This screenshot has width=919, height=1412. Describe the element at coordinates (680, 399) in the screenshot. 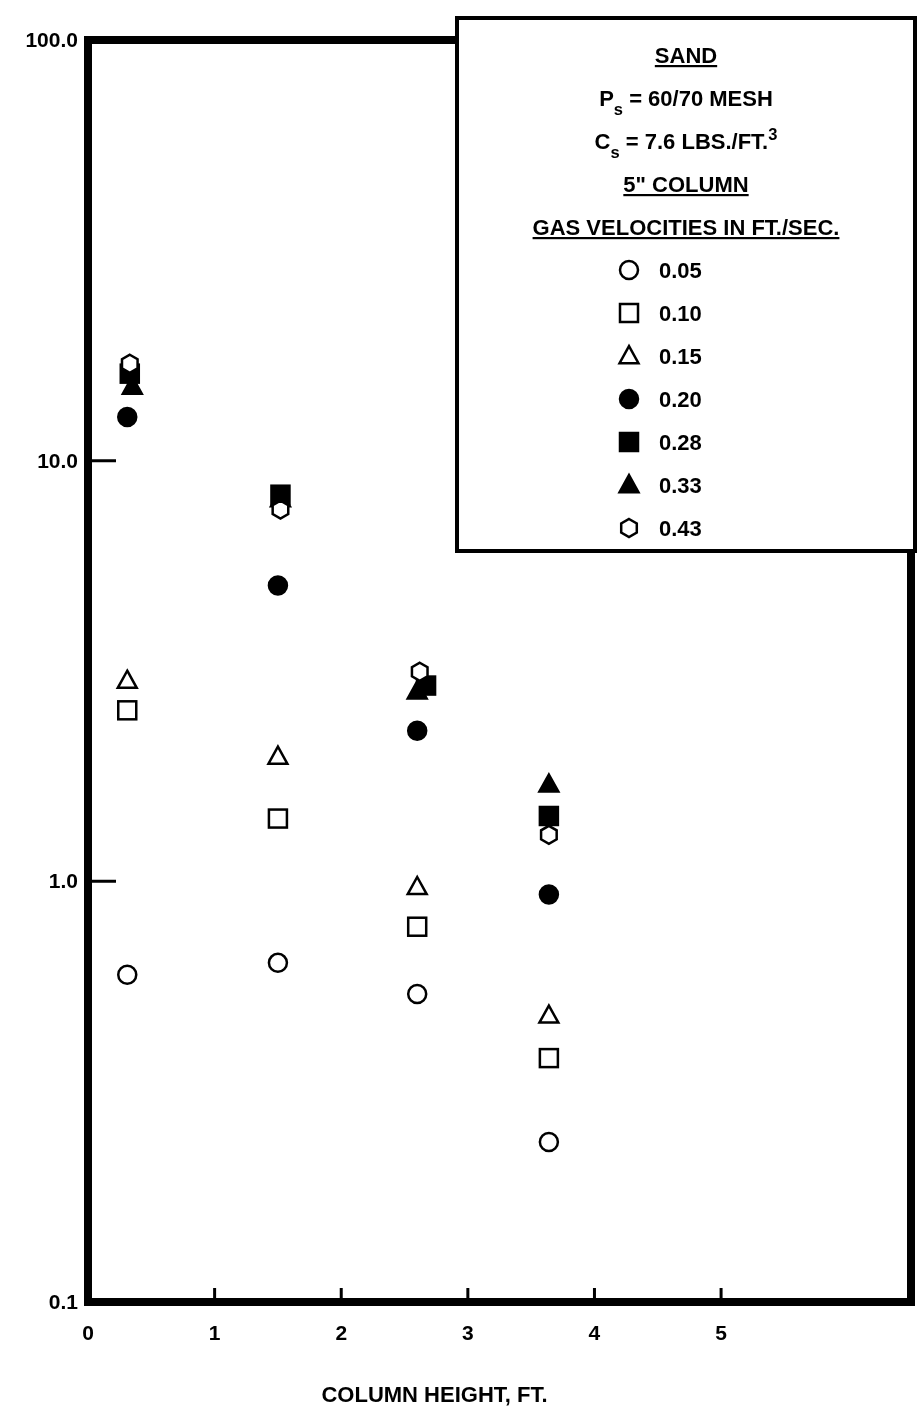

I see `legend-label: 0.20` at that location.